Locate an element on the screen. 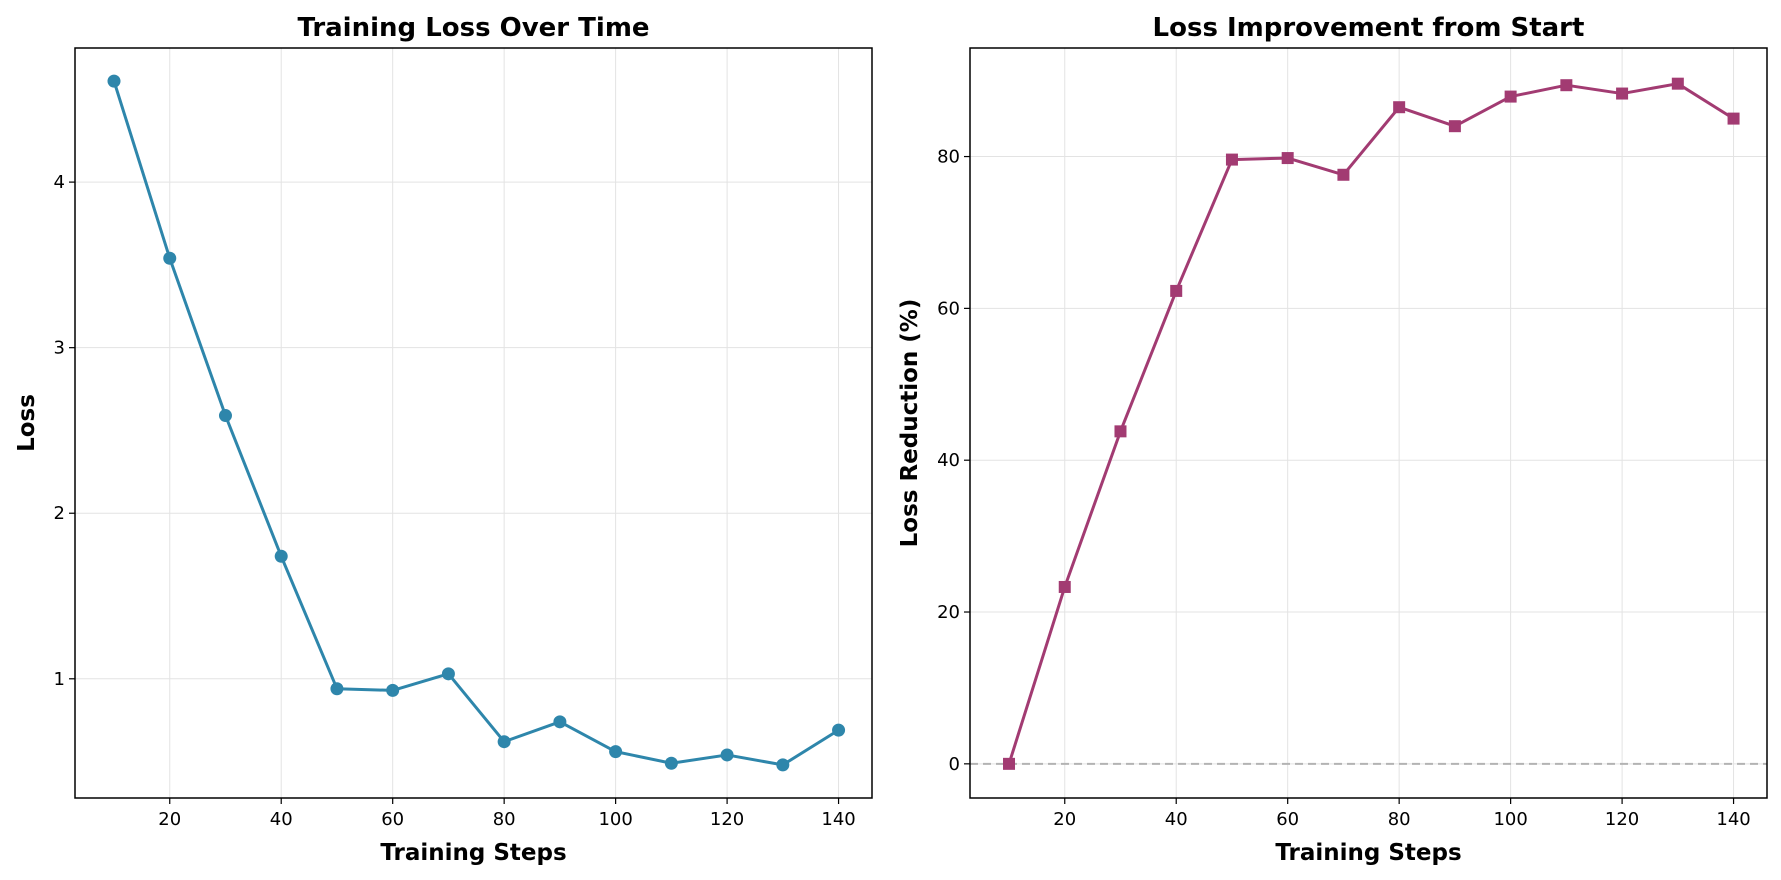  chart-title: Loss Improvement from Start is located at coordinates (1369, 28).